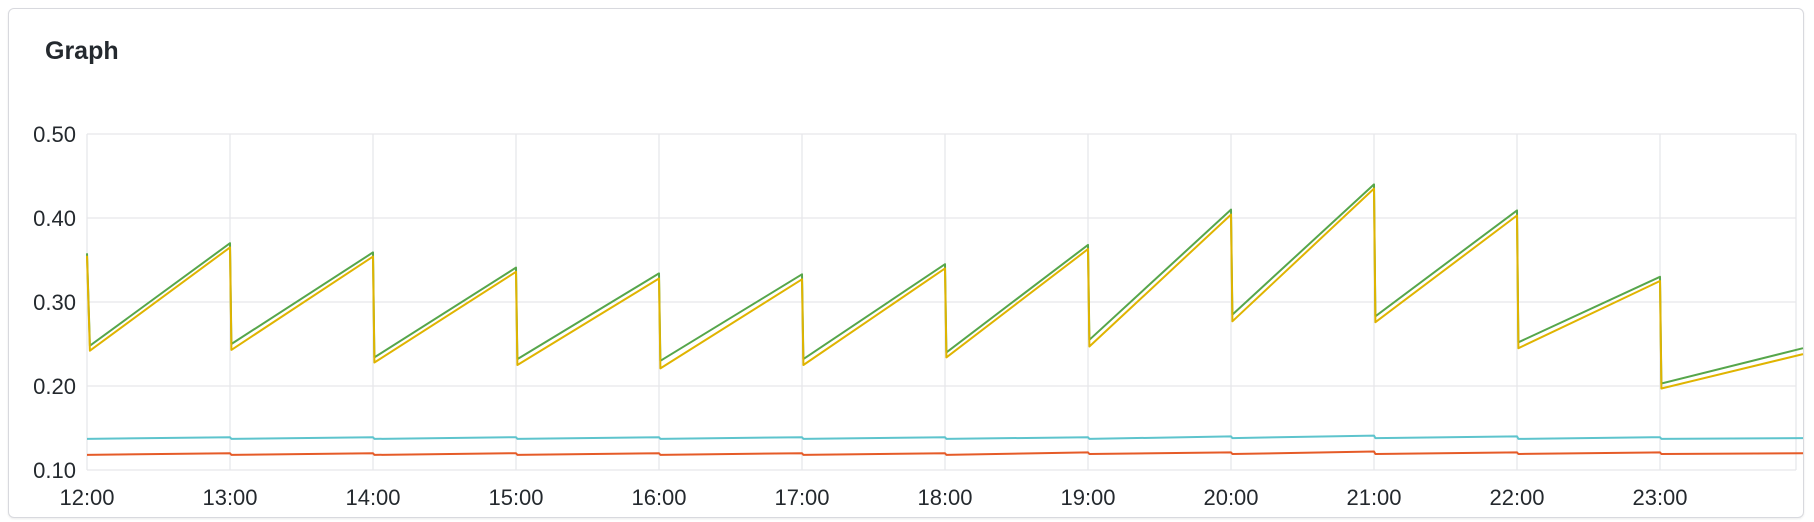  What do you see at coordinates (54, 218) in the screenshot?
I see `y-tick-label: 0.40` at bounding box center [54, 218].